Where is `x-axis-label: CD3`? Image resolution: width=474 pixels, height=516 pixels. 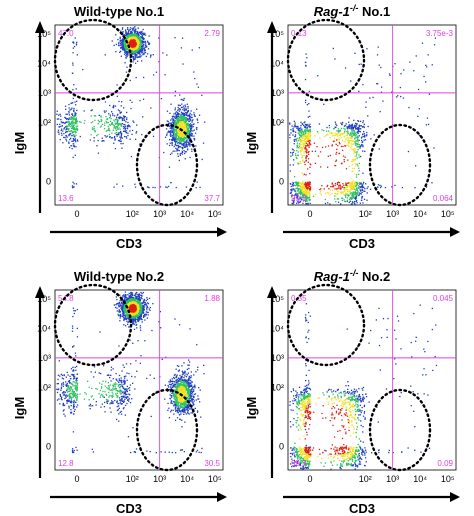 x-axis-label: CD3 is located at coordinates (362, 243).